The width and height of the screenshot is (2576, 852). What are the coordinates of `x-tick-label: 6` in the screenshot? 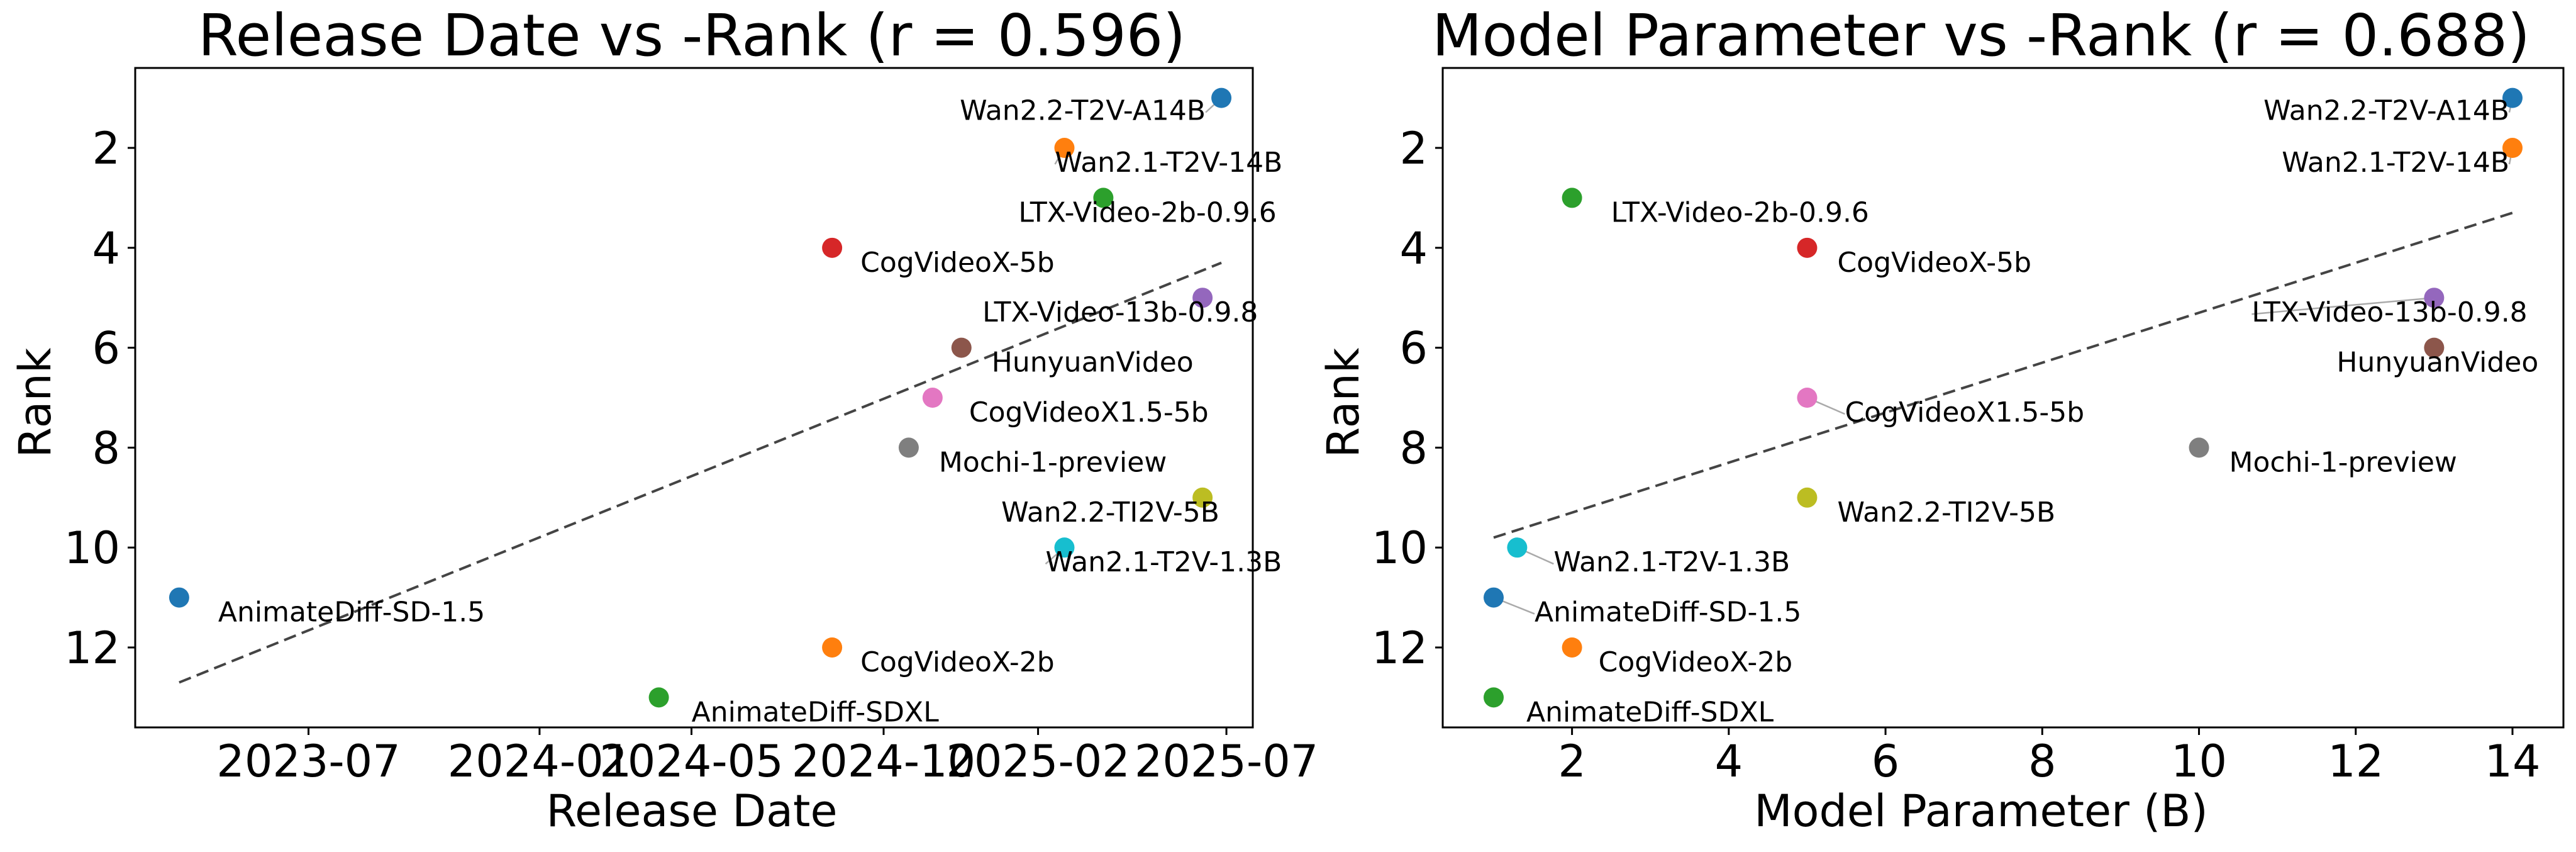 It's located at (1886, 761).